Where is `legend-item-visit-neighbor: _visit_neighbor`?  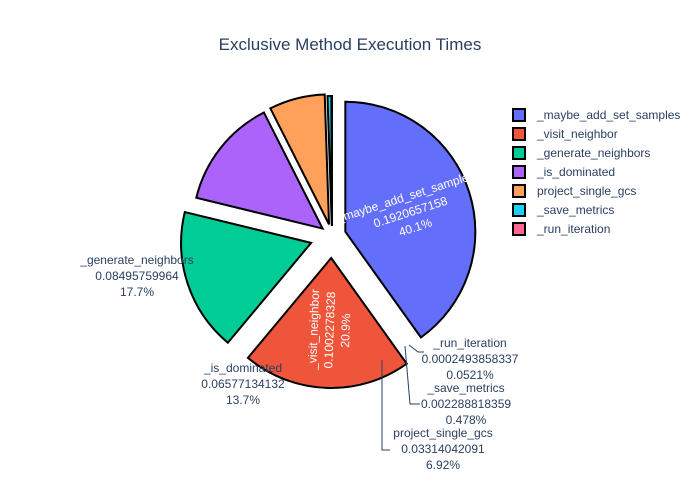 legend-item-visit-neighbor: _visit_neighbor is located at coordinates (565, 134).